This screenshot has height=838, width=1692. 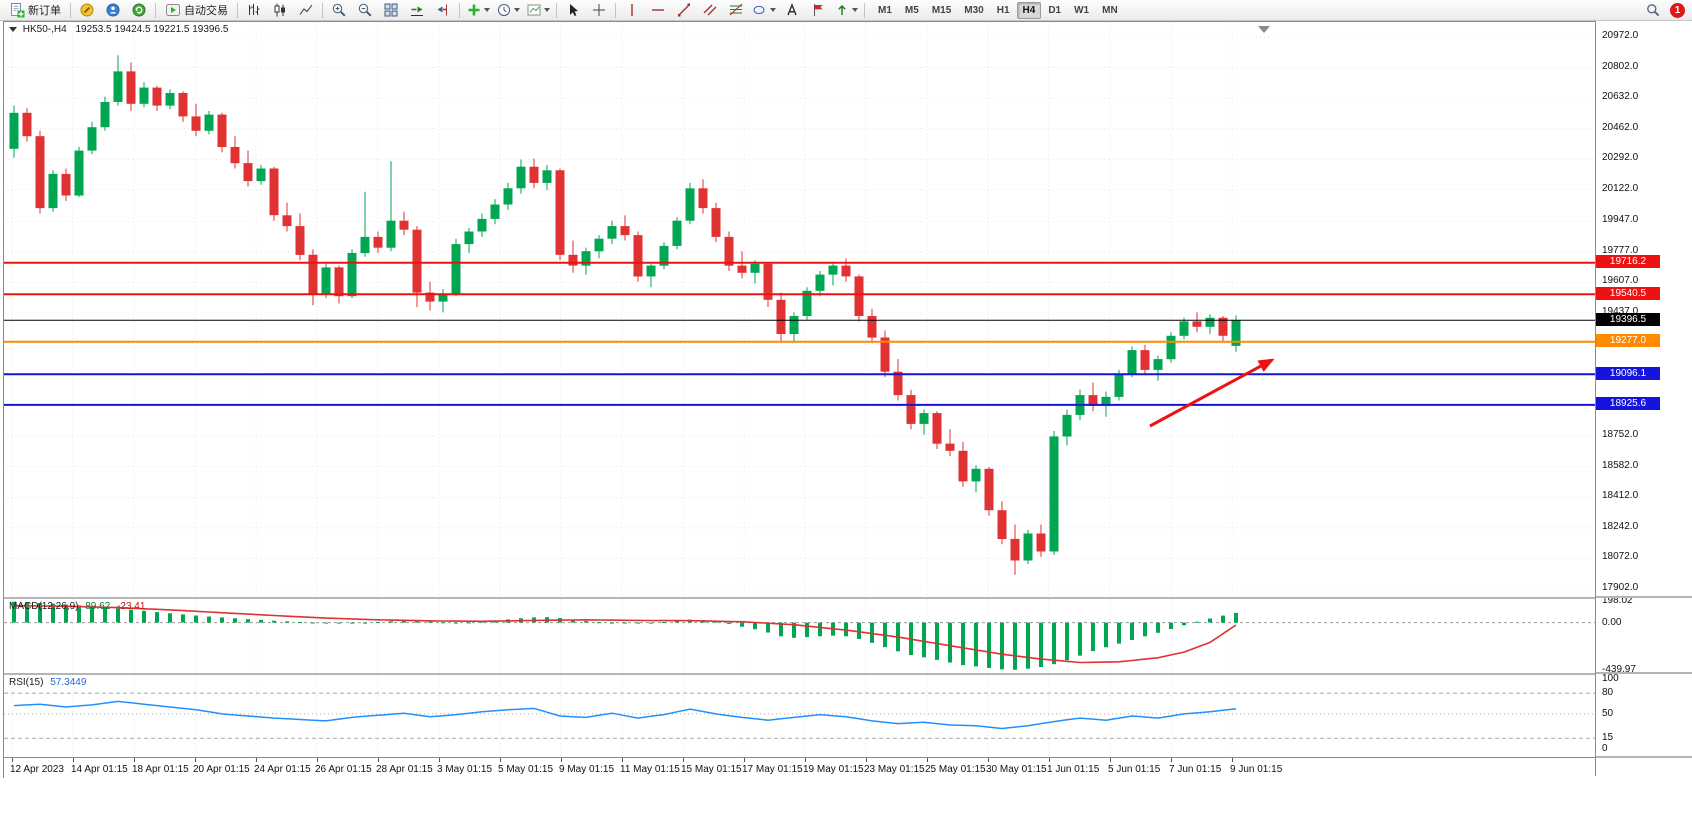 What do you see at coordinates (1003, 10) in the screenshot?
I see `timeframe-H1: H1` at bounding box center [1003, 10].